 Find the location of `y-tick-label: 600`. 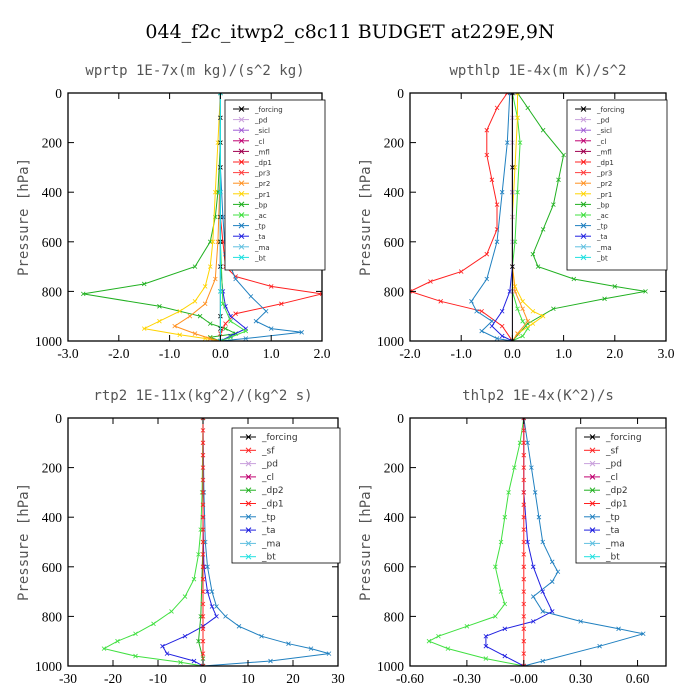

y-tick-label: 600 is located at coordinates (394, 567).